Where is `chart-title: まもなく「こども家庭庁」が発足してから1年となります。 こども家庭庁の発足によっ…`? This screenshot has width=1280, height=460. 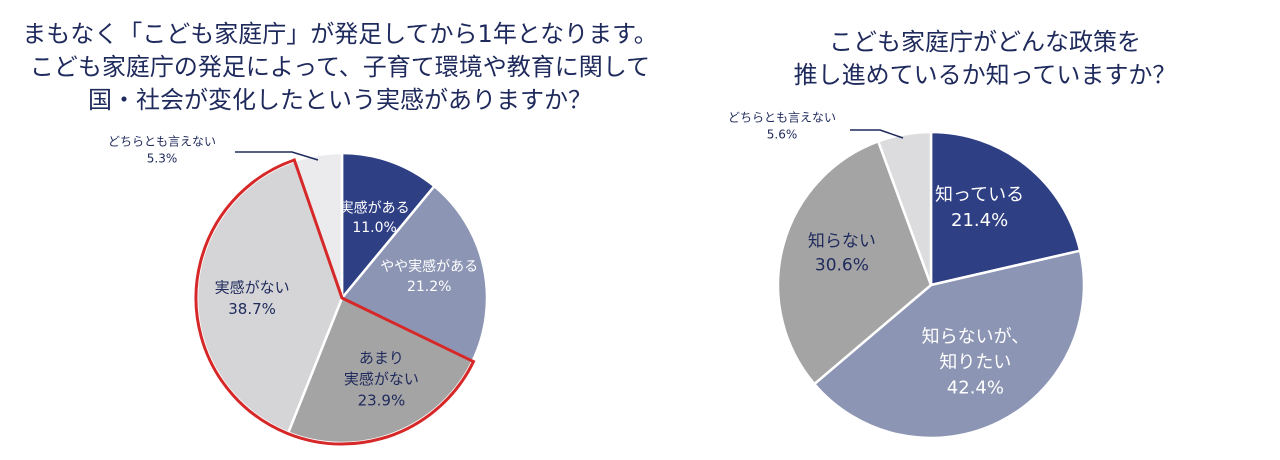
chart-title: まもなく「こども家庭庁」が発足してから1年となります。 こども家庭庁の発足によっ… is located at coordinates (340, 67).